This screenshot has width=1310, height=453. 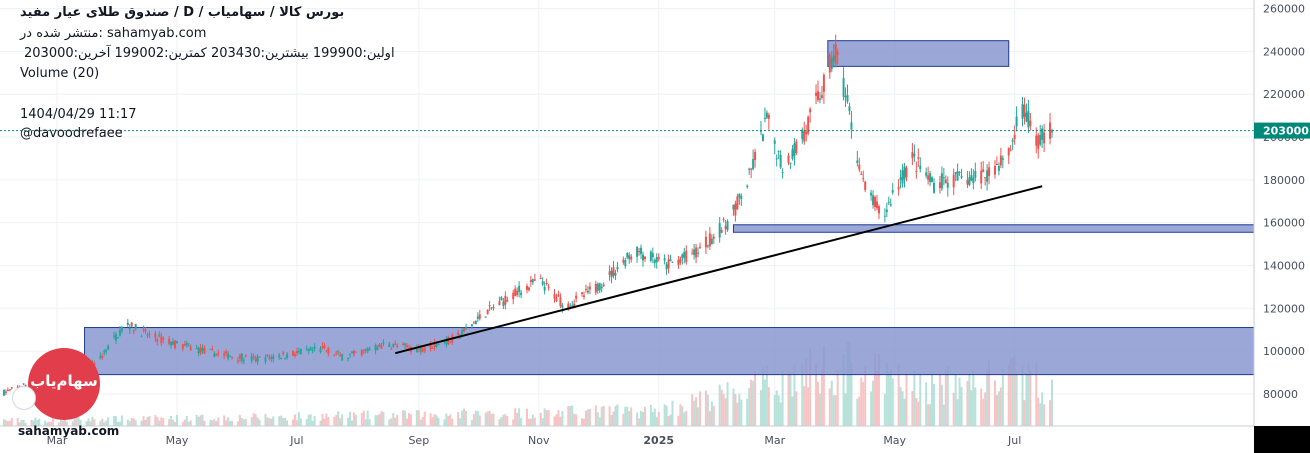 I want to click on author-handle: @davoodrefaee, so click(x=71, y=133).